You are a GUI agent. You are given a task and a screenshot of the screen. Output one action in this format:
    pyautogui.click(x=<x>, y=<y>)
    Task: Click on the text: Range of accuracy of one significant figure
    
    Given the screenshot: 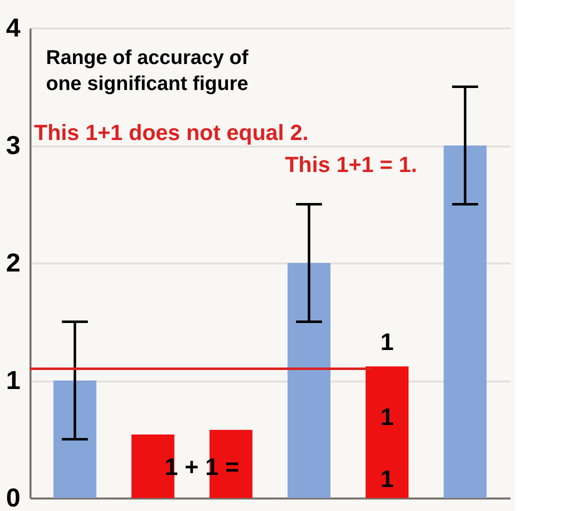 What is the action you would take?
    pyautogui.click(x=147, y=71)
    